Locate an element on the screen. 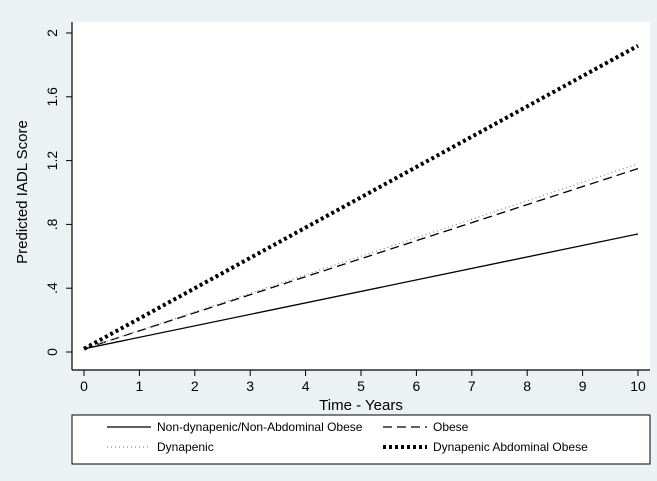 This screenshot has height=481, width=657. x-tick-label: 3 is located at coordinates (250, 386).